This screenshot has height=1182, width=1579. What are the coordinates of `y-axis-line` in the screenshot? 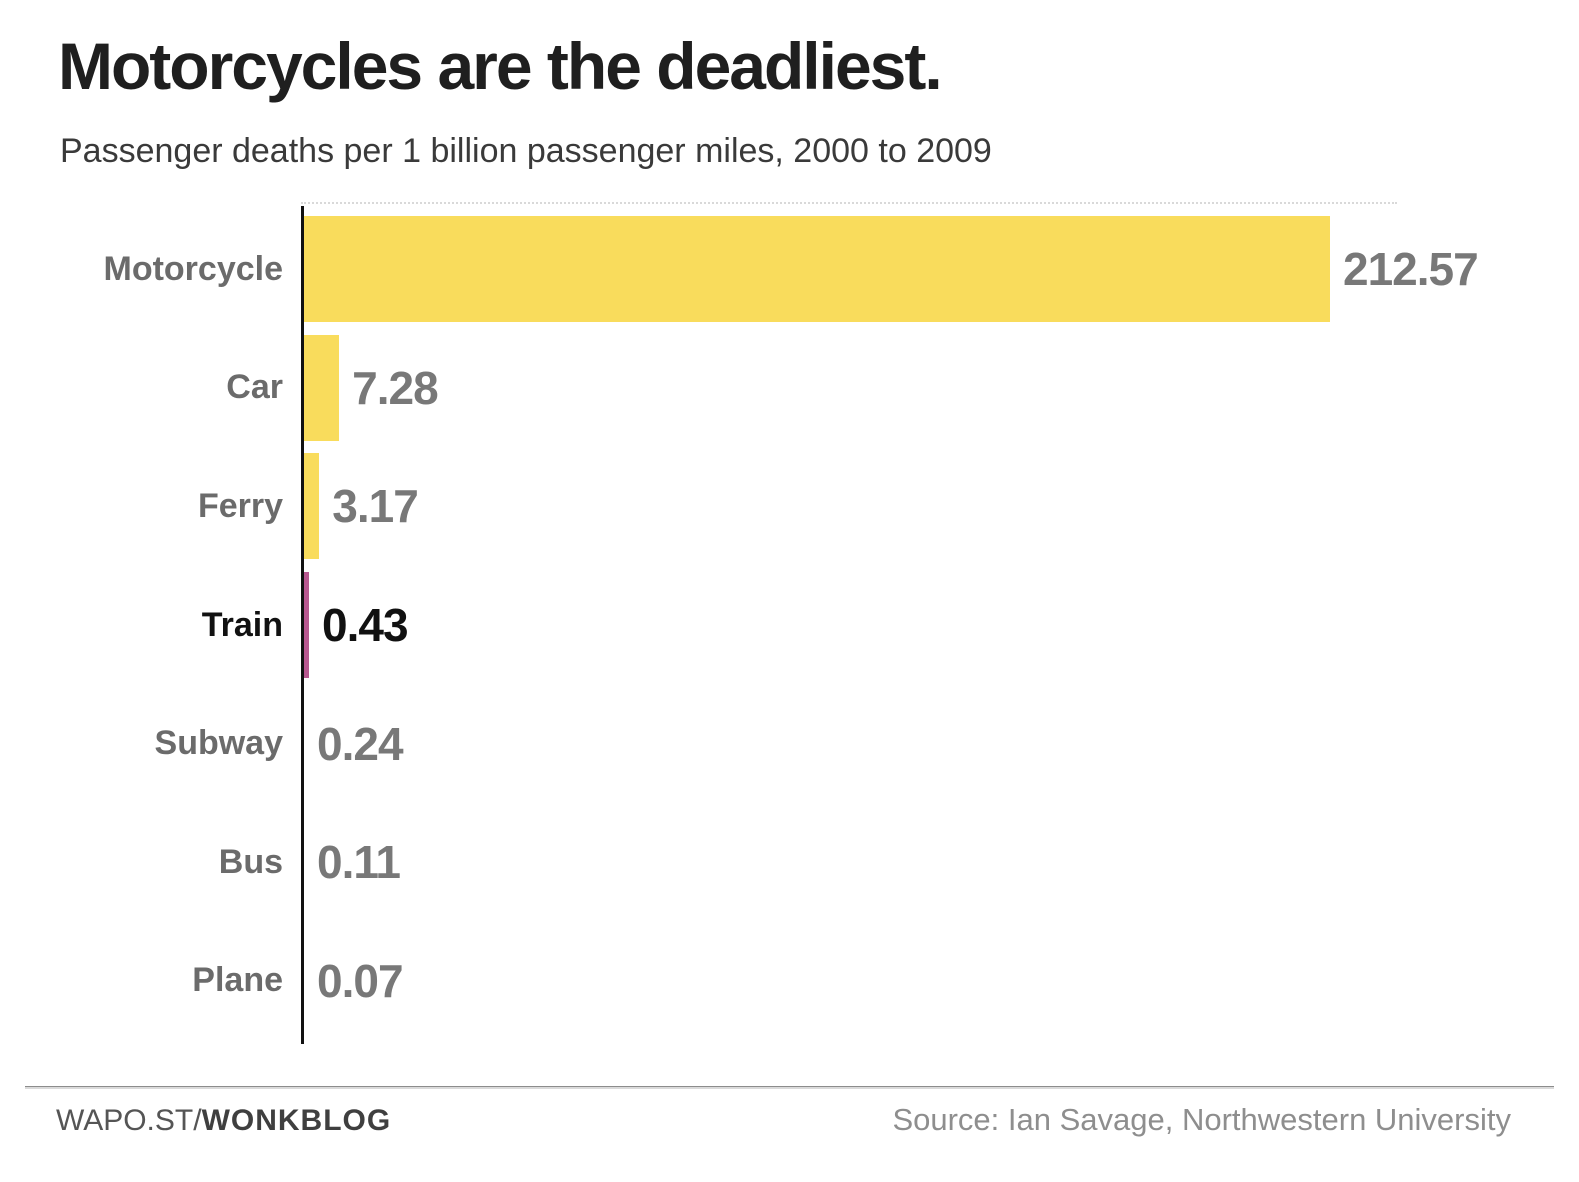 It's located at (302, 625).